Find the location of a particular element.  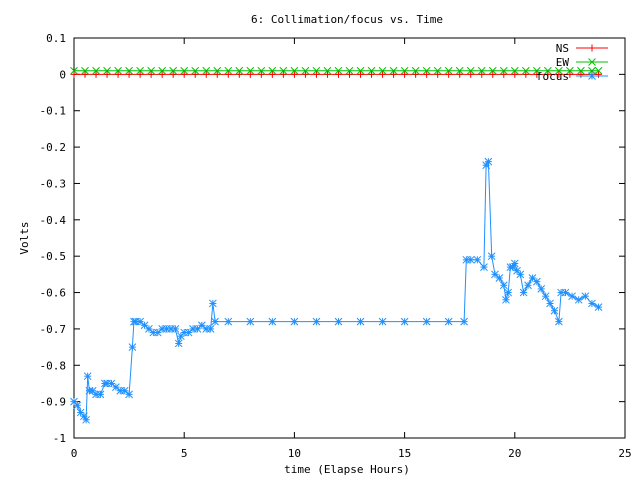

series-ew is located at coordinates (336, 70).